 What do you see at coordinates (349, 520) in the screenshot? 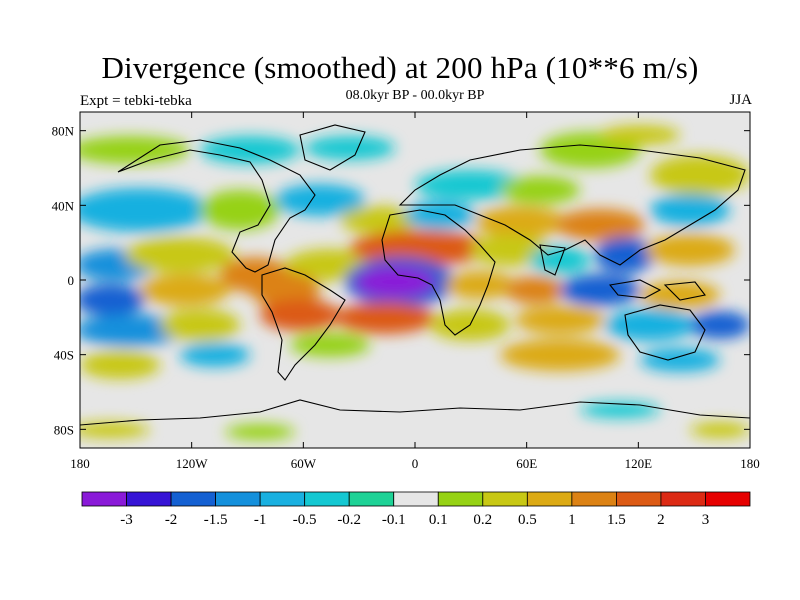
I see `colorbar-label: -0.2` at bounding box center [349, 520].